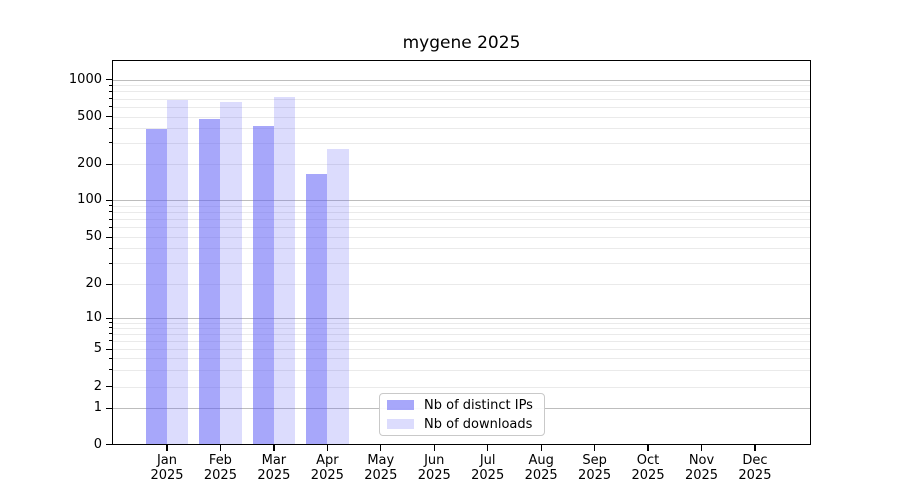 The width and height of the screenshot is (900, 500). What do you see at coordinates (156, 287) in the screenshot?
I see `bar-distinct-ips-jan` at bounding box center [156, 287].